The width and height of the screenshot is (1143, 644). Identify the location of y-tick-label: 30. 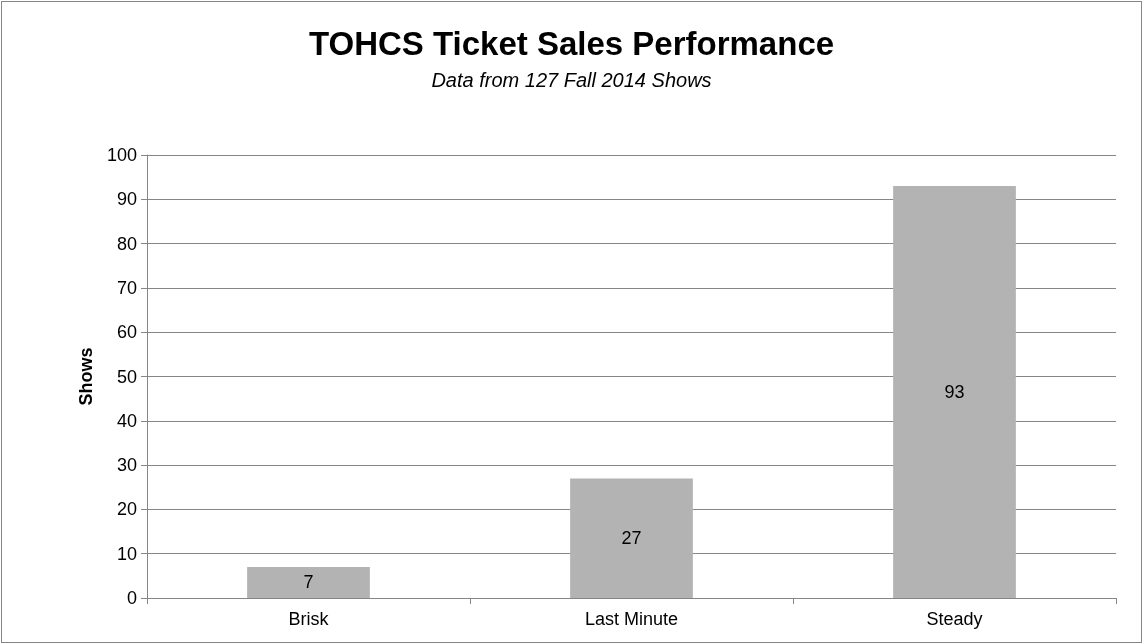
(126, 465).